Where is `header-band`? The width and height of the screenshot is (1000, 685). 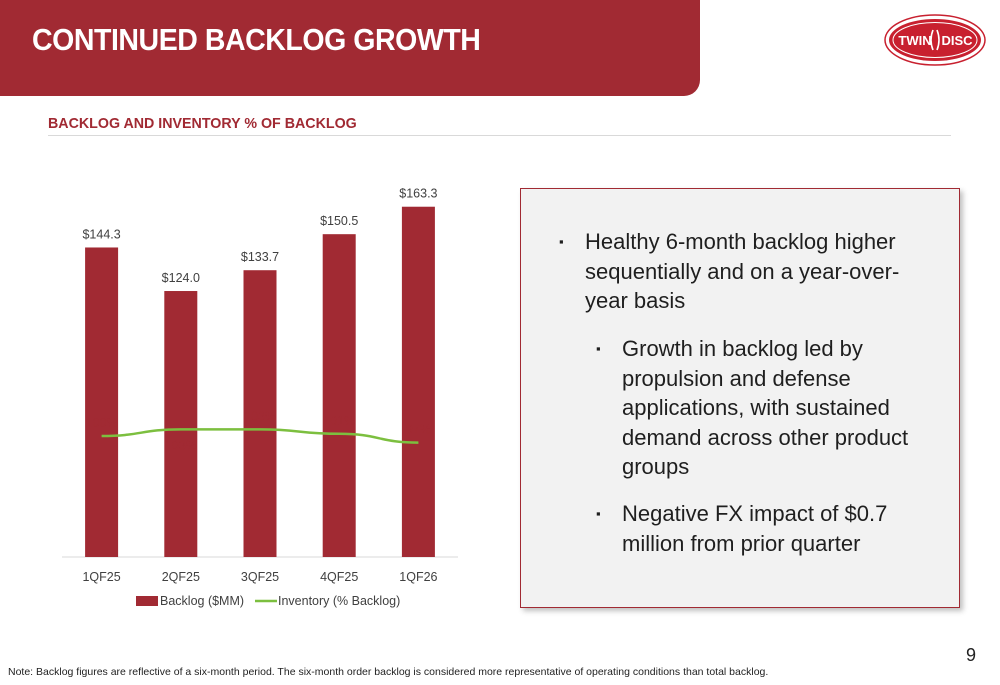
header-band is located at coordinates (350, 48).